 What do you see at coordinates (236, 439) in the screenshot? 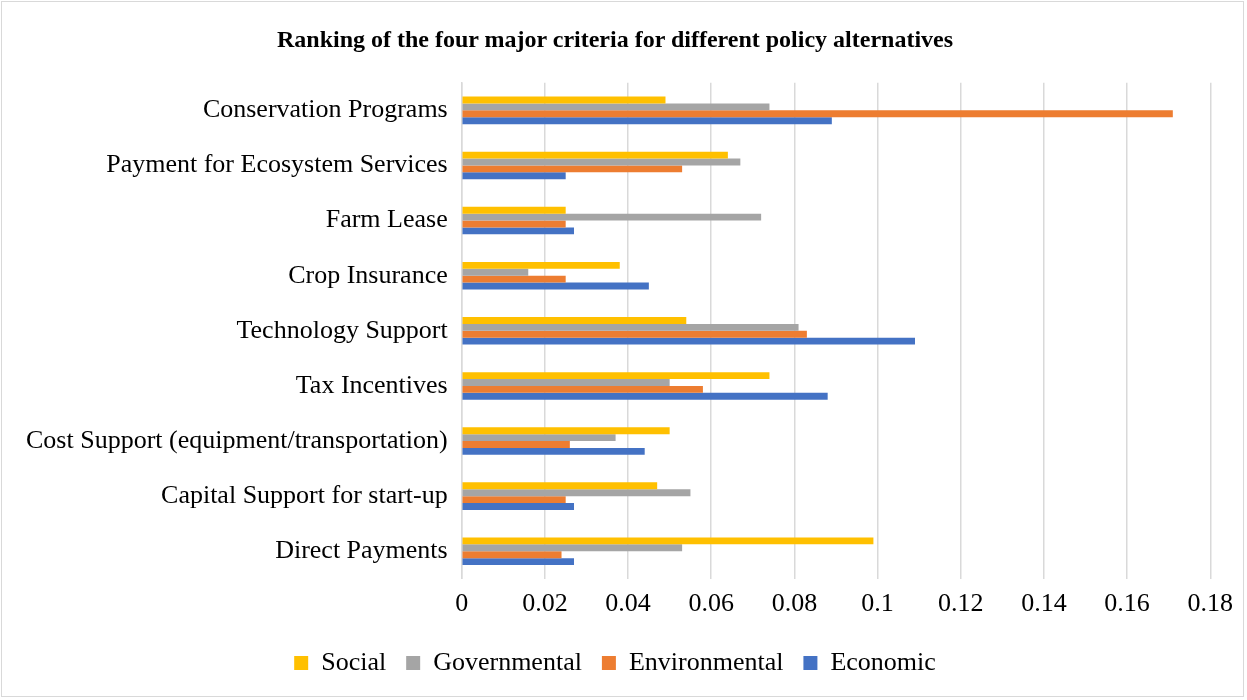
I see `y-tick-label: Cost Support (equipment/transportation)` at bounding box center [236, 439].